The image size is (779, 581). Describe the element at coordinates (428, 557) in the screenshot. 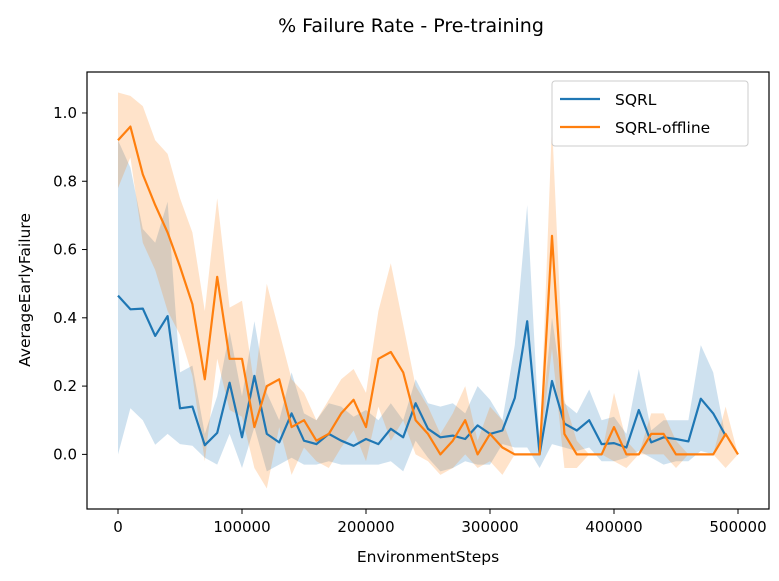

I see `x-axis-label: EnvironmentSteps` at that location.